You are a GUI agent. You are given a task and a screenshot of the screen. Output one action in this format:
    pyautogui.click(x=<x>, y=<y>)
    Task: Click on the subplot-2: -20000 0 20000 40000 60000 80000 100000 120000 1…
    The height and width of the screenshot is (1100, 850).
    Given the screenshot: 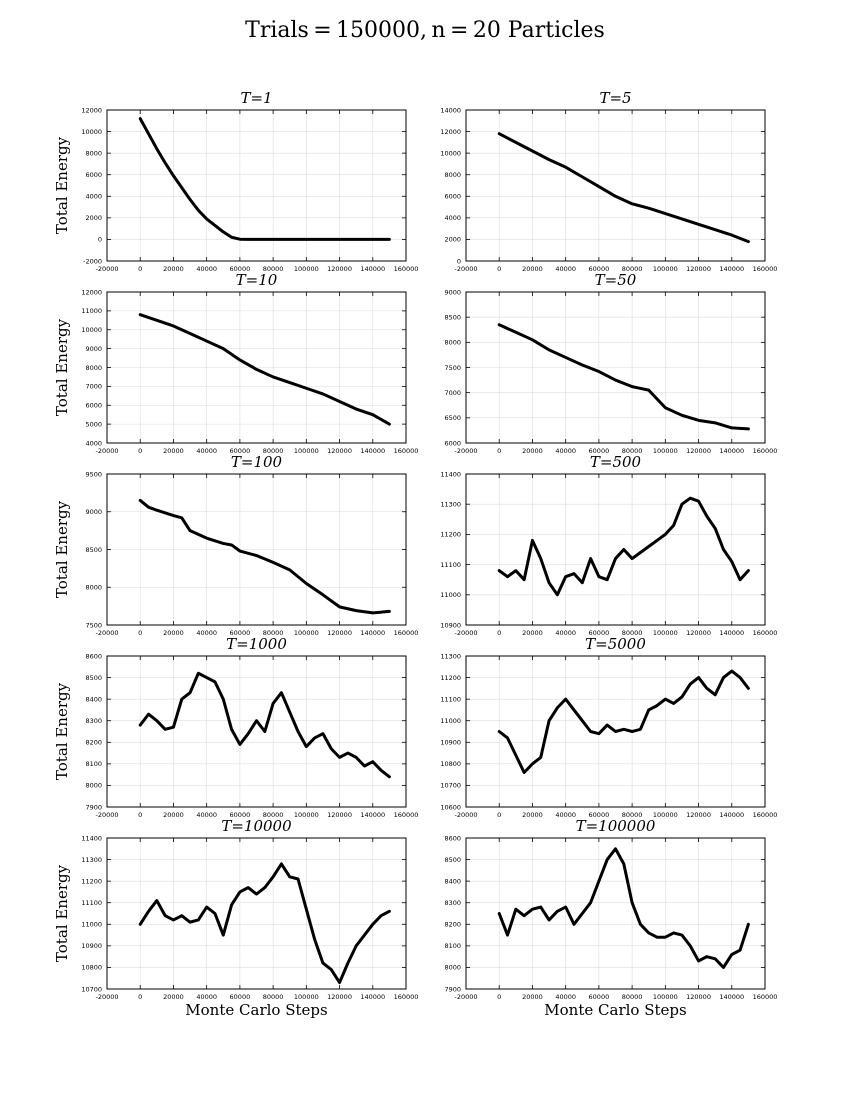 What is the action you would take?
    pyautogui.click(x=608, y=181)
    